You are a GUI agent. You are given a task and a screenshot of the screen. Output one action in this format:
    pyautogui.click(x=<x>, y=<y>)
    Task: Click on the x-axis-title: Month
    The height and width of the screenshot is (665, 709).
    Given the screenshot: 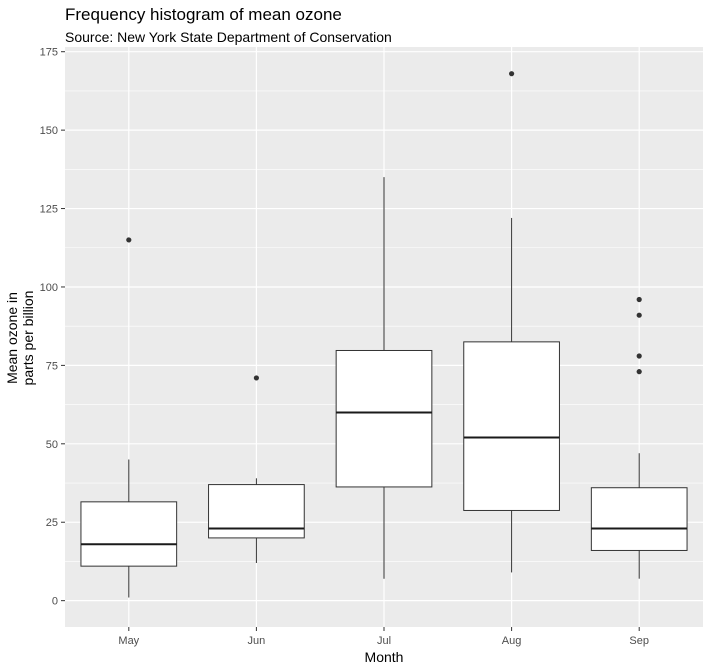 What is the action you would take?
    pyautogui.click(x=384, y=657)
    